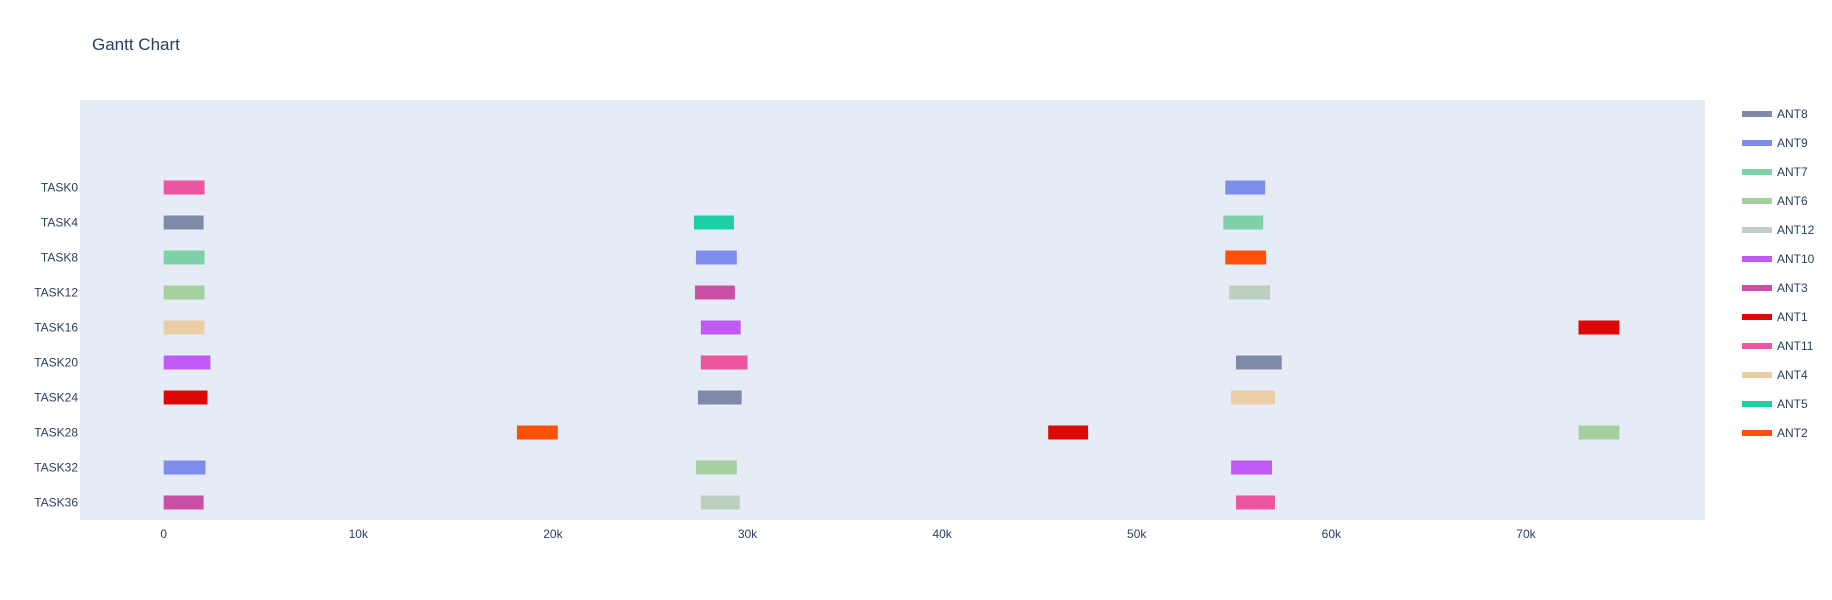 Image resolution: width=1832 pixels, height=600 pixels. What do you see at coordinates (56, 293) in the screenshot?
I see `y-tick-label: TASK12` at bounding box center [56, 293].